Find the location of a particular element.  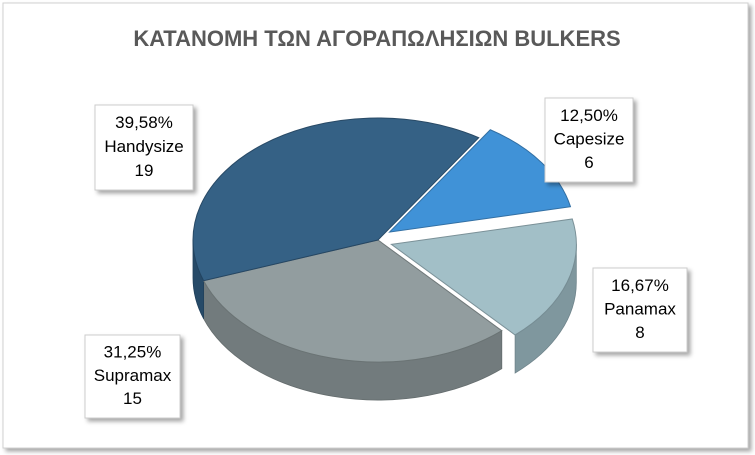

category-label: Handysize is located at coordinates (143, 146).